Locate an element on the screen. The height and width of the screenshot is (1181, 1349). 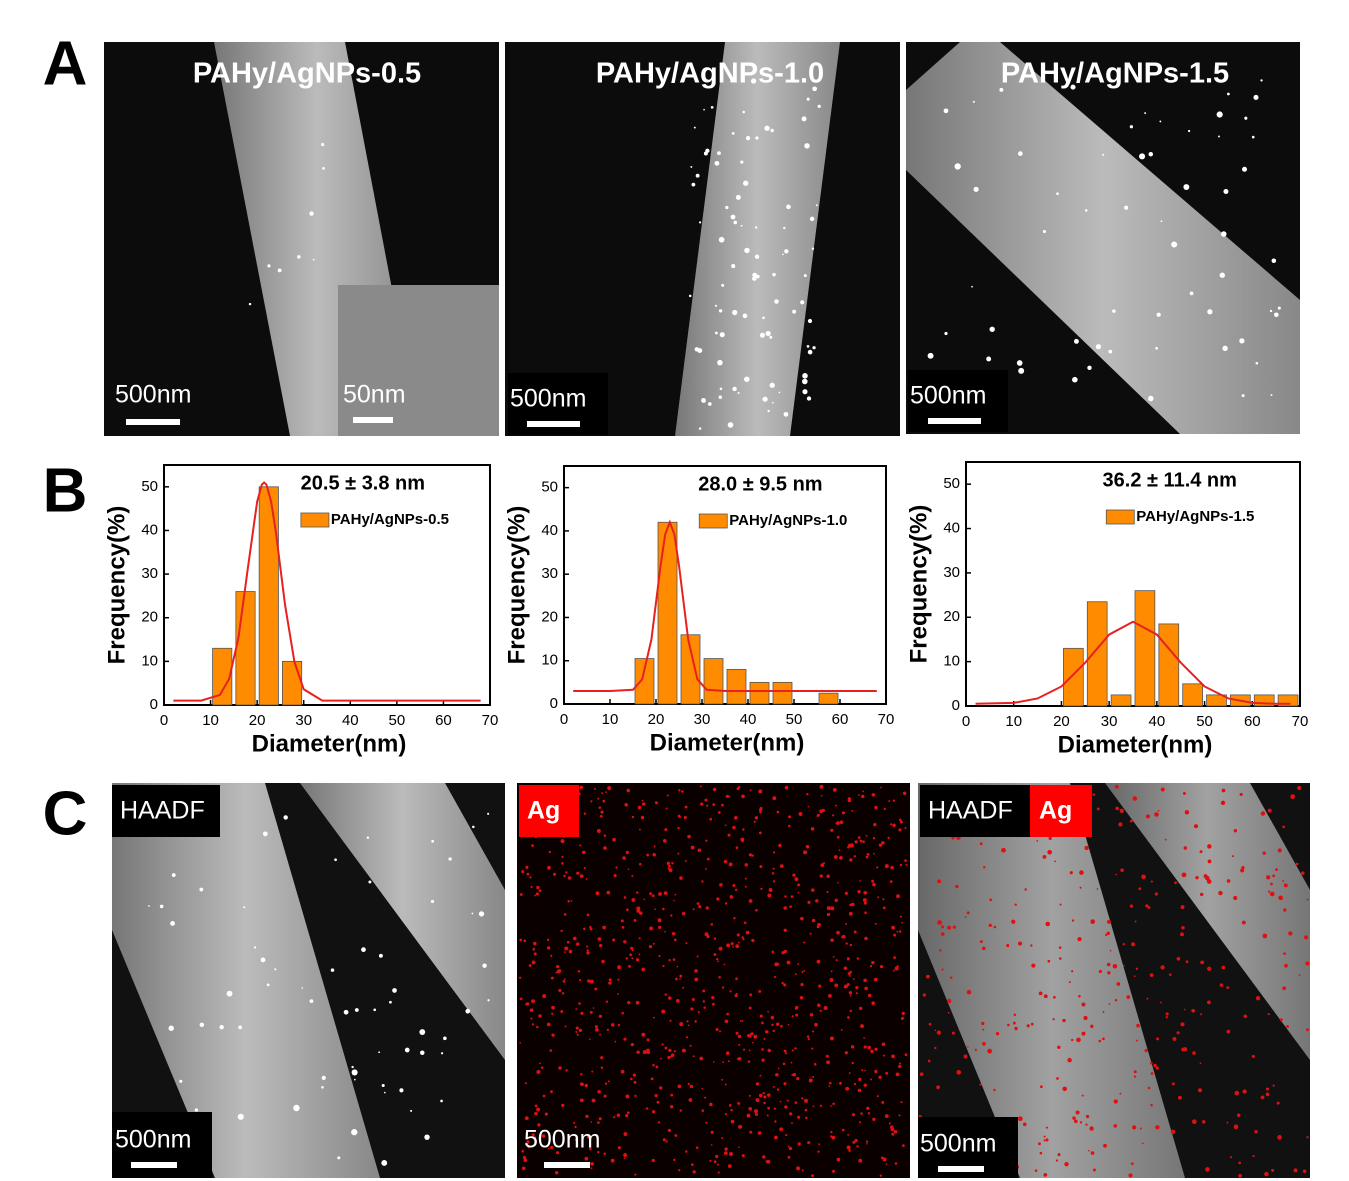
y-tick-label: 0 is located at coordinates (154, 704).